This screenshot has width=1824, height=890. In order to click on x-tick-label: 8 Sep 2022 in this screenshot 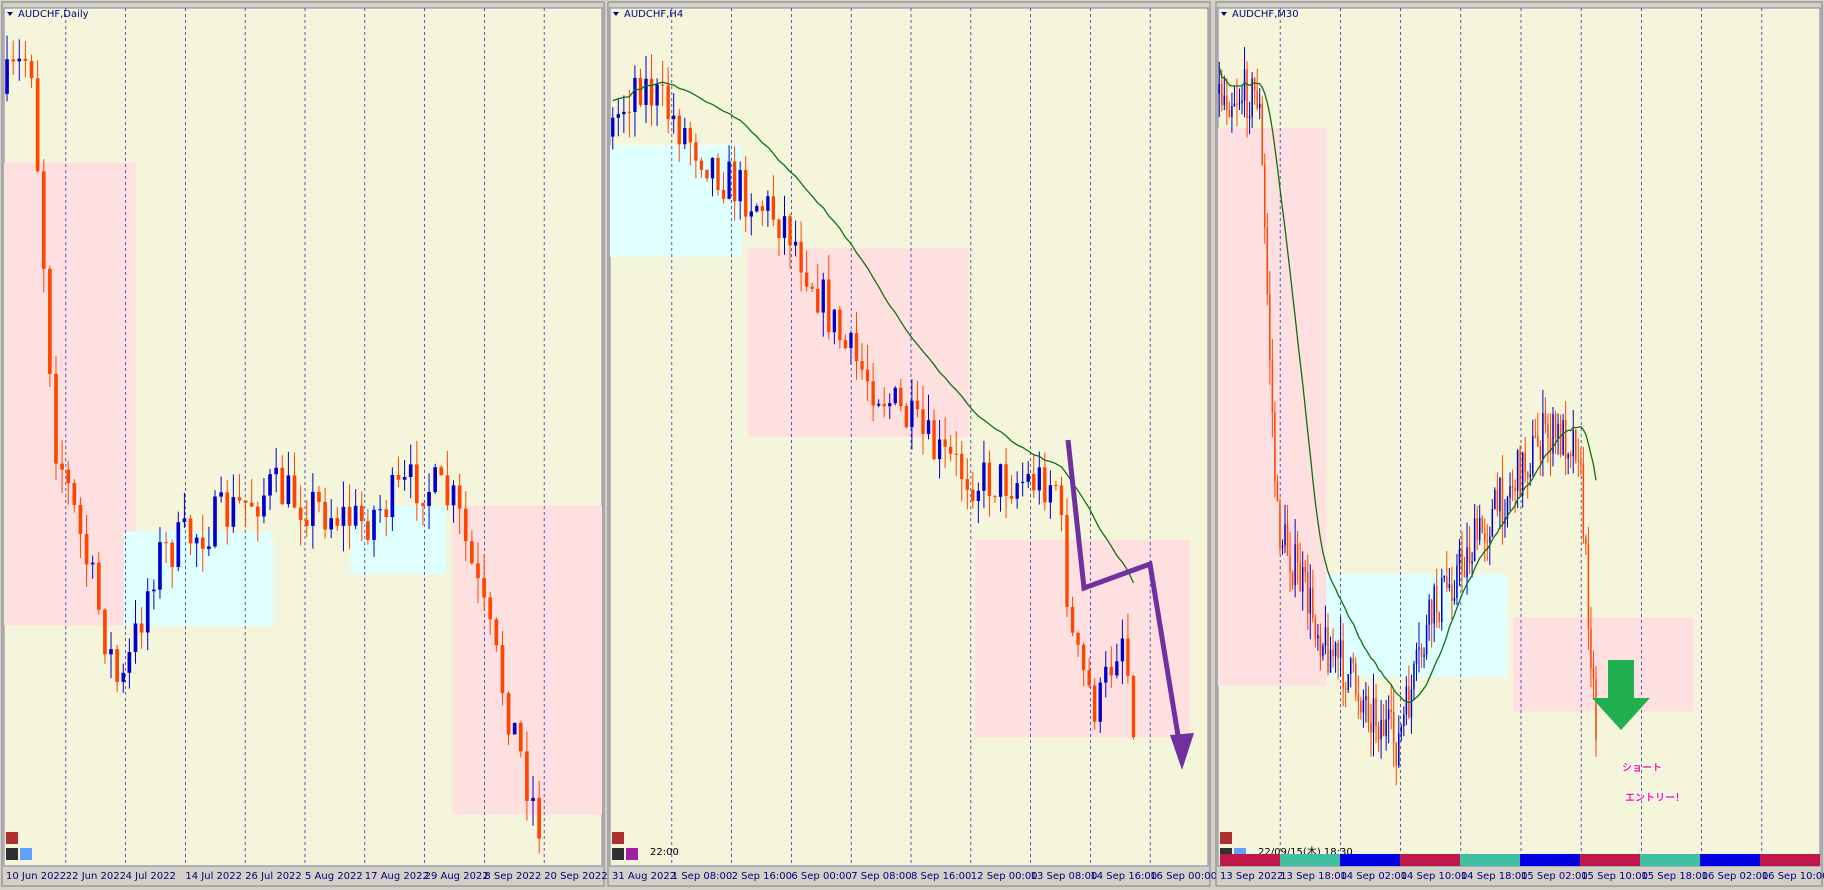, I will do `click(512, 876)`.